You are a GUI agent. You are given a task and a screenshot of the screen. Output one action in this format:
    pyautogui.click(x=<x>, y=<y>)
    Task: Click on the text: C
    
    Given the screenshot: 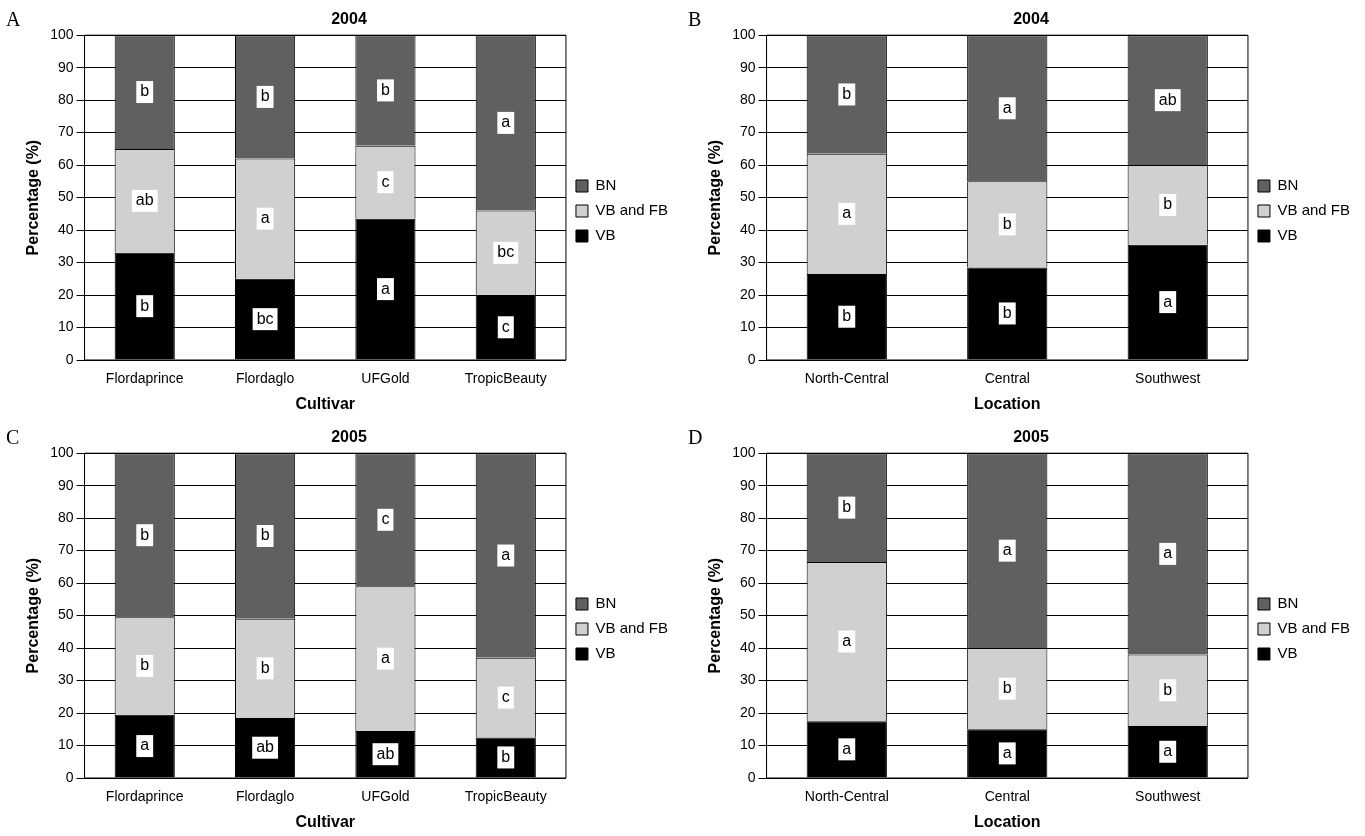 What is the action you would take?
    pyautogui.click(x=13, y=437)
    